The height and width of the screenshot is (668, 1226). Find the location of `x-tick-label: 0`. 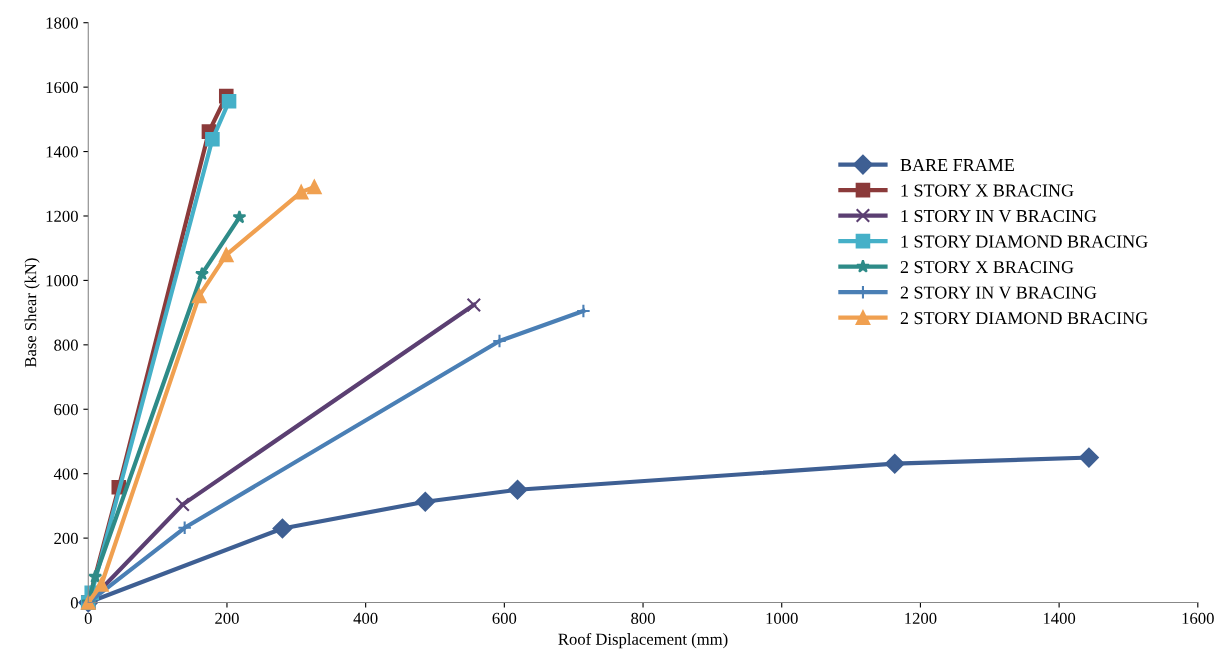

x-tick-label: 0 is located at coordinates (88, 618).